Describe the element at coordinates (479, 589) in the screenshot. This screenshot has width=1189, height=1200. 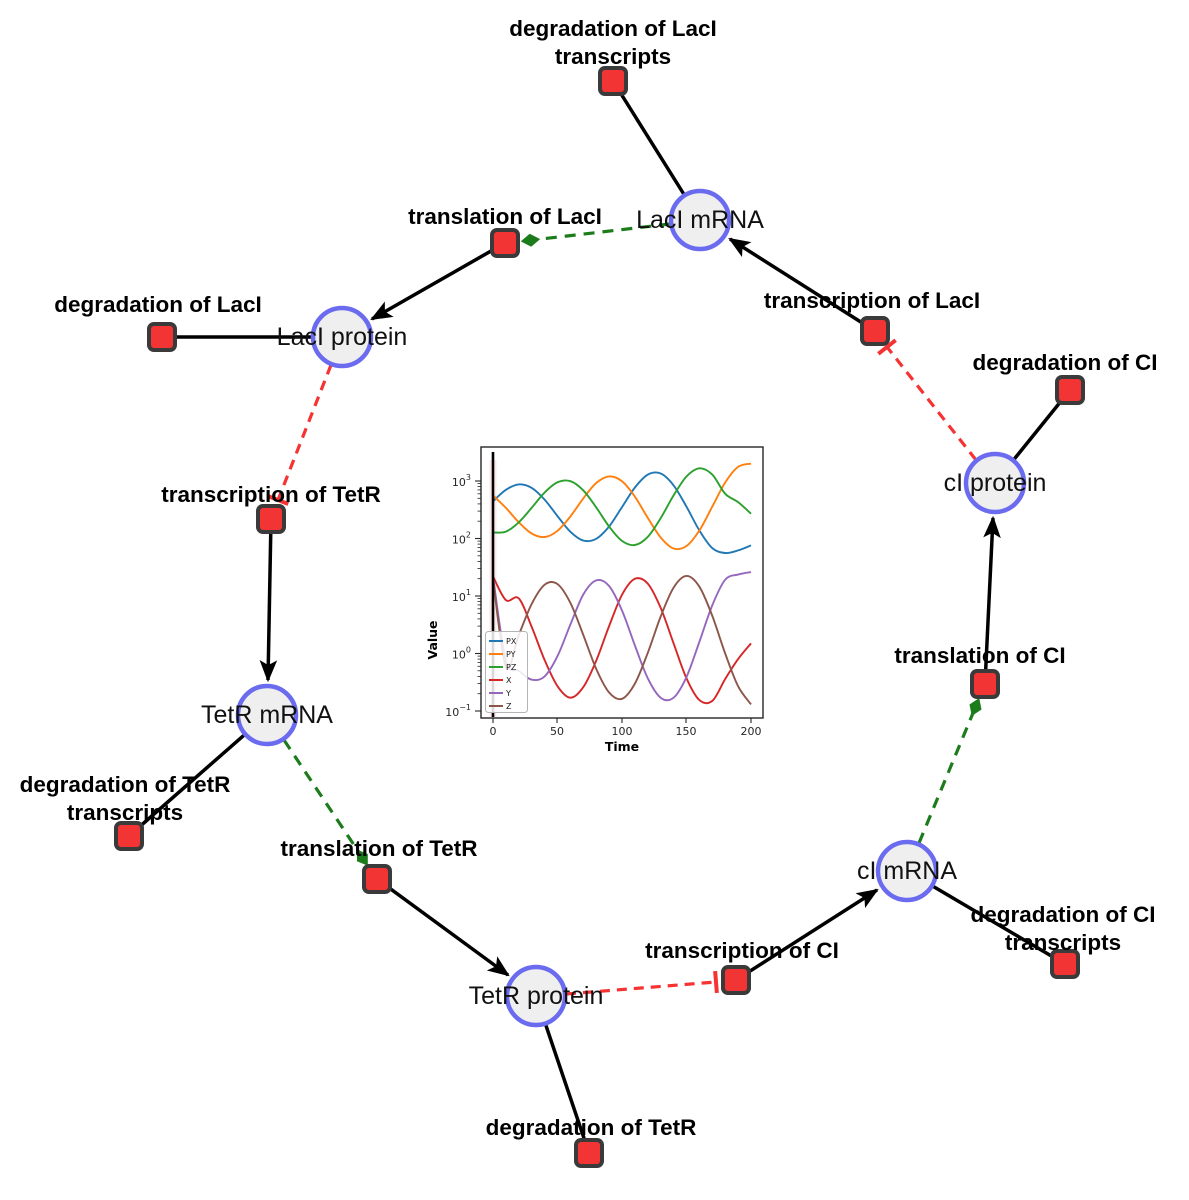
I see `y-minor-ticks` at that location.